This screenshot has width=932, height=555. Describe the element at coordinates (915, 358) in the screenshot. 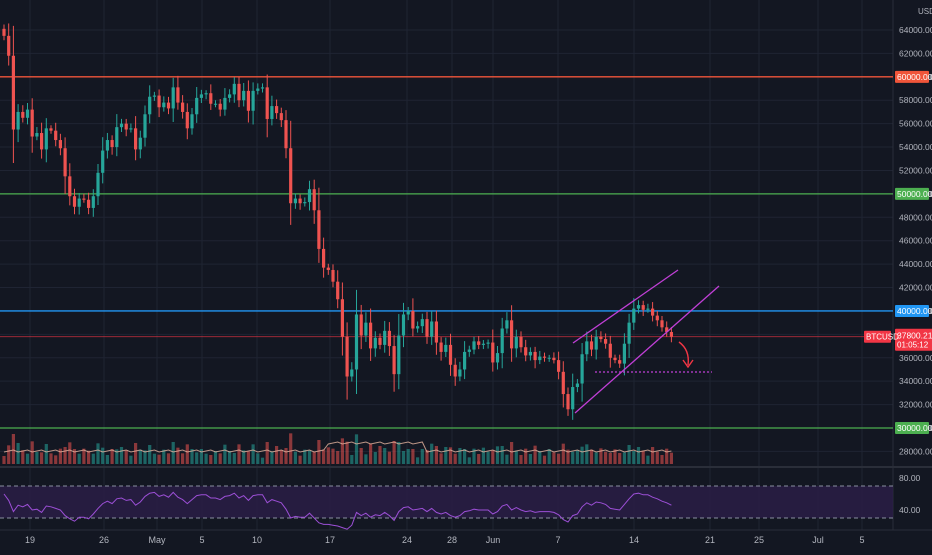

I see `price-tick-label: 36000.00` at that location.